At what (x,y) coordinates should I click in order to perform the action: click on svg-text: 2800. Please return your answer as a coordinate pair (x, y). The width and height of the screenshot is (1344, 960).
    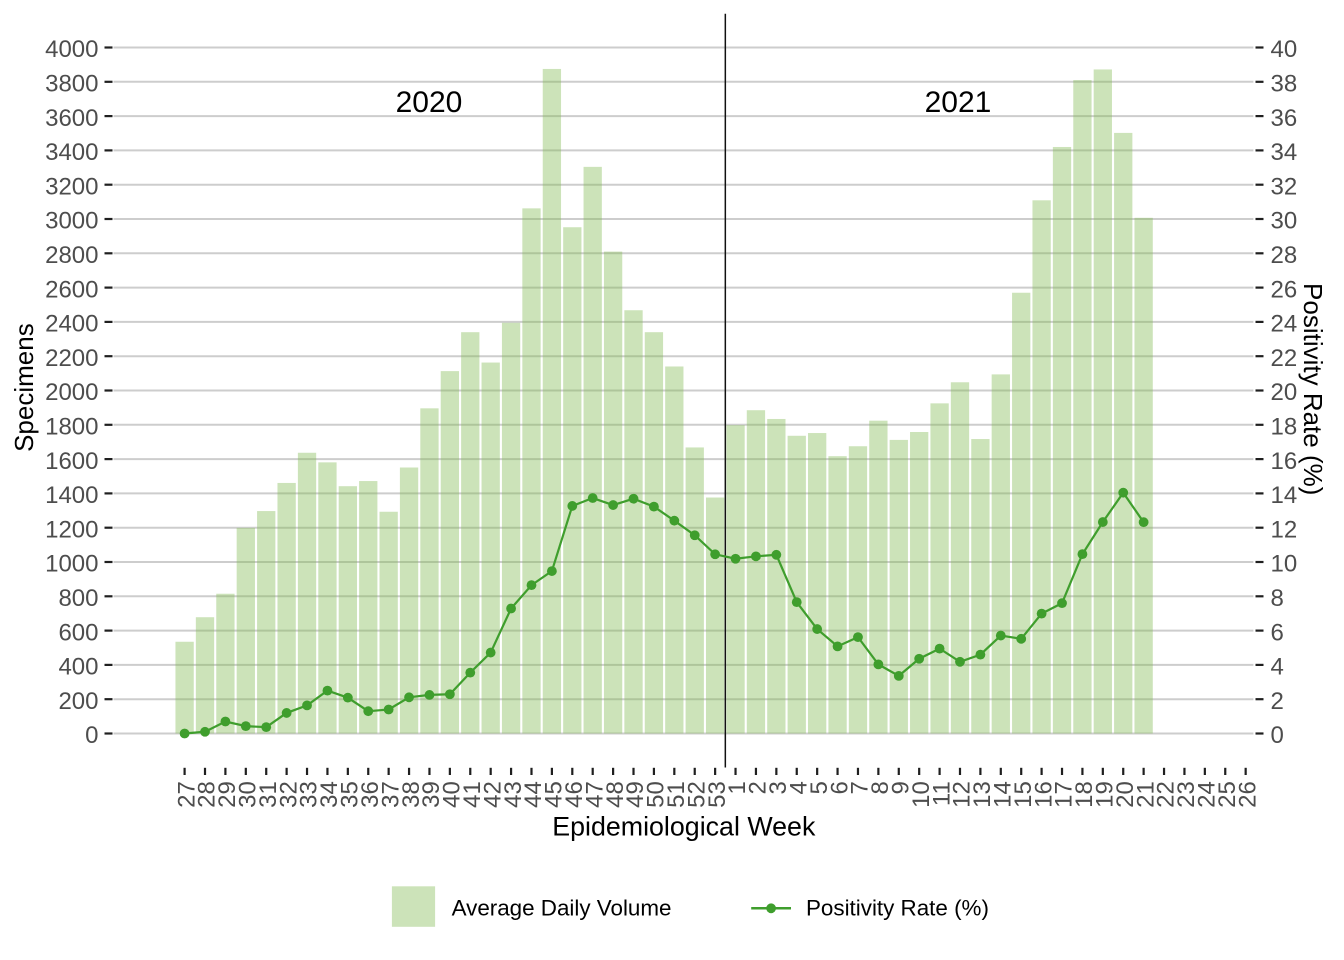
    Looking at the image, I should click on (71, 255).